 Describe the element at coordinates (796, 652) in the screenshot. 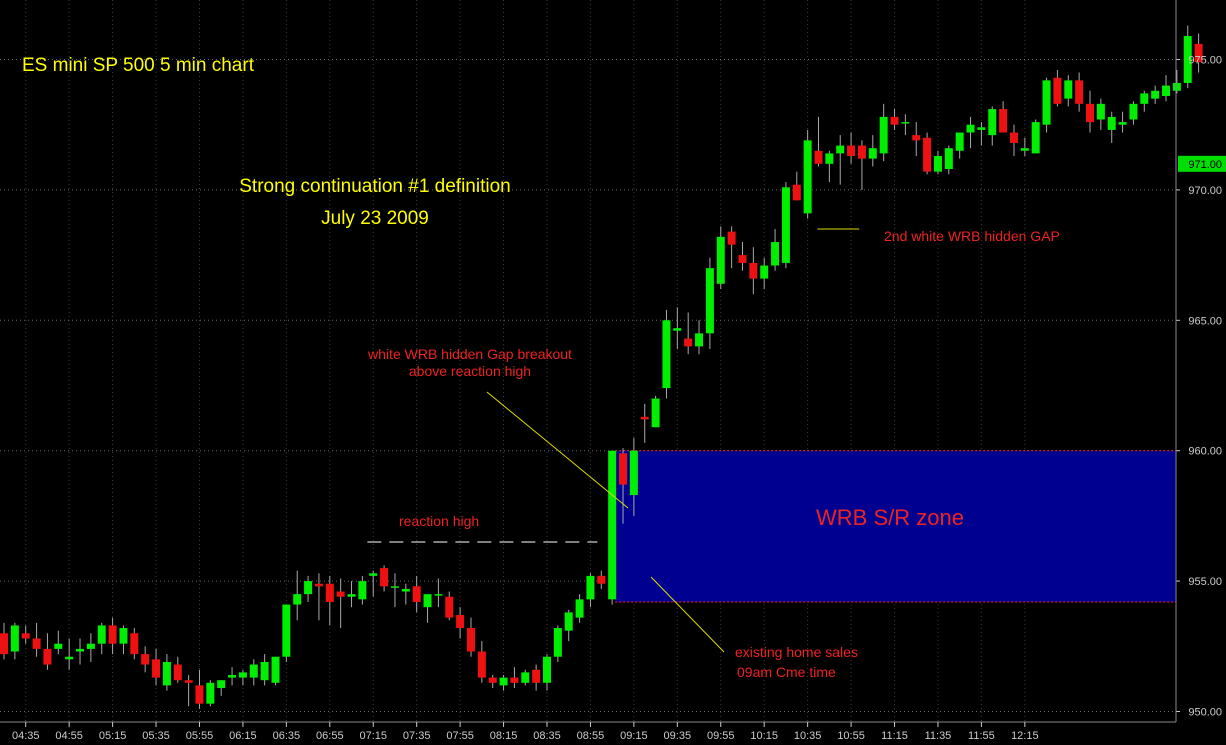

I see `home-sales-annotation-line1: existing home sales` at that location.